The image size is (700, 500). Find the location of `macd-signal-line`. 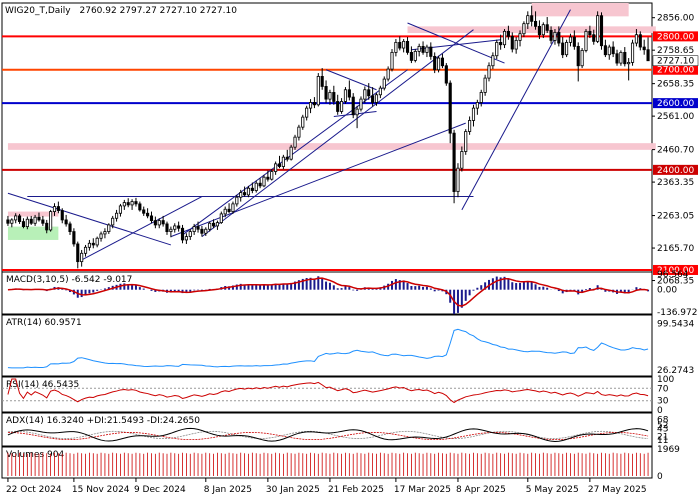

macd-signal-line is located at coordinates (328, 292).